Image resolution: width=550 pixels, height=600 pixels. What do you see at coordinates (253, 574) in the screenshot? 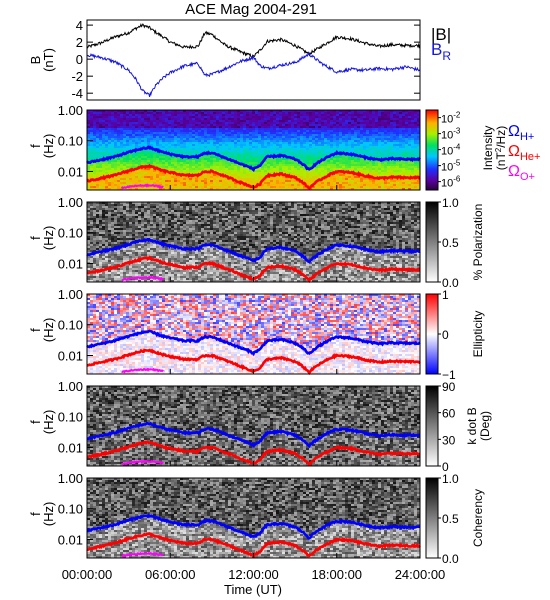
I see `time-tick-label: 12:00:00` at bounding box center [253, 574].